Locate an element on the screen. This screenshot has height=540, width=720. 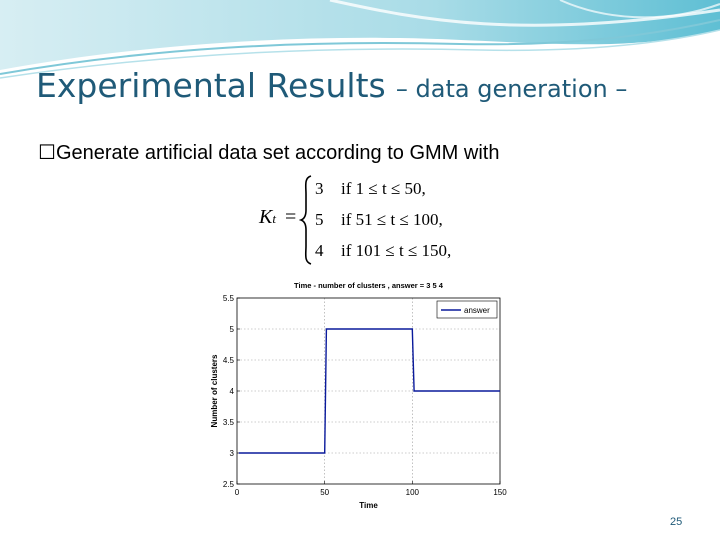
formula-case-1: 3 if 1 ≤ t ≤ 50, is located at coordinates (370, 189).